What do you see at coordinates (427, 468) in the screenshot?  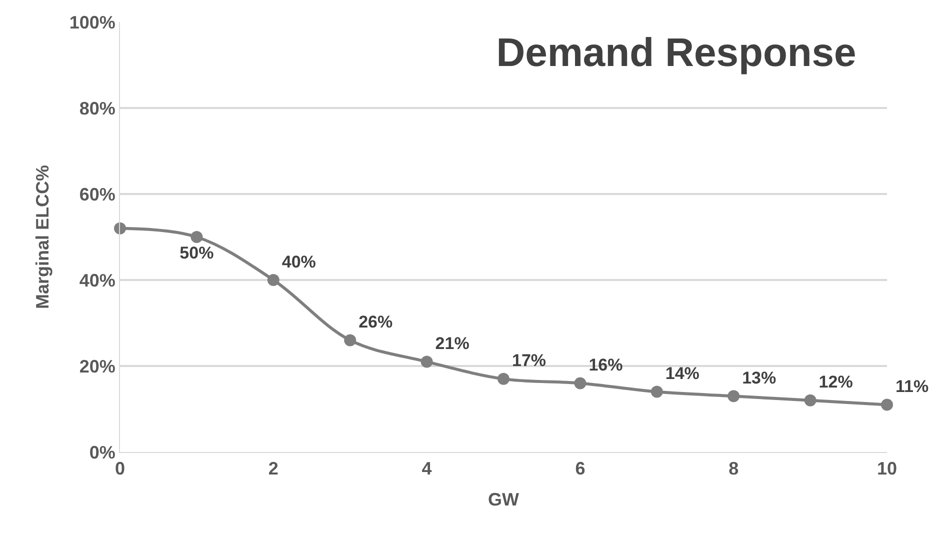 I see `x-tick-label: 4` at bounding box center [427, 468].